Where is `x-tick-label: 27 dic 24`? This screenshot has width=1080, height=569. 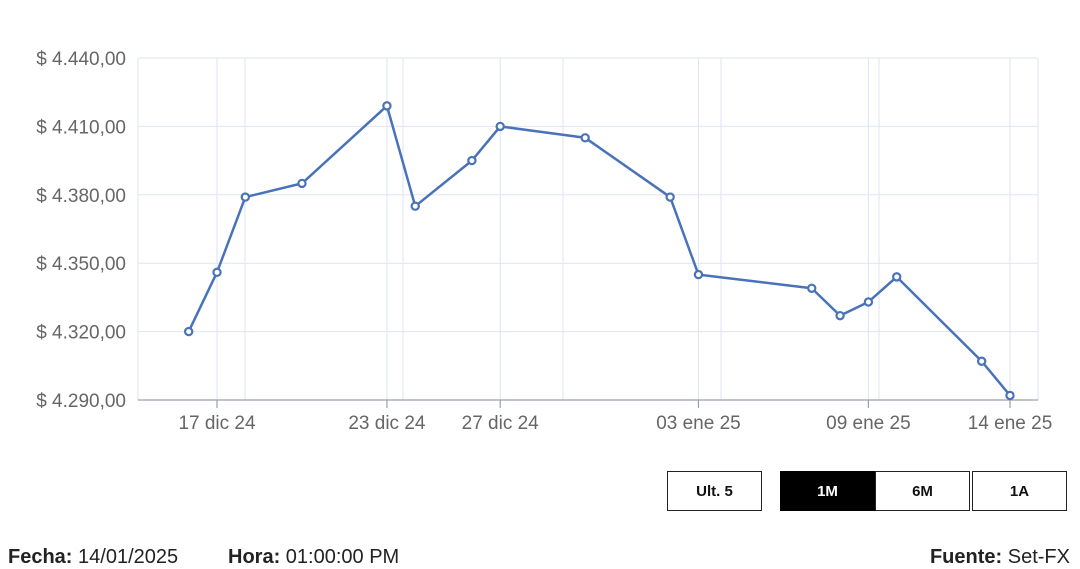
x-tick-label: 27 dic 24 is located at coordinates (501, 423).